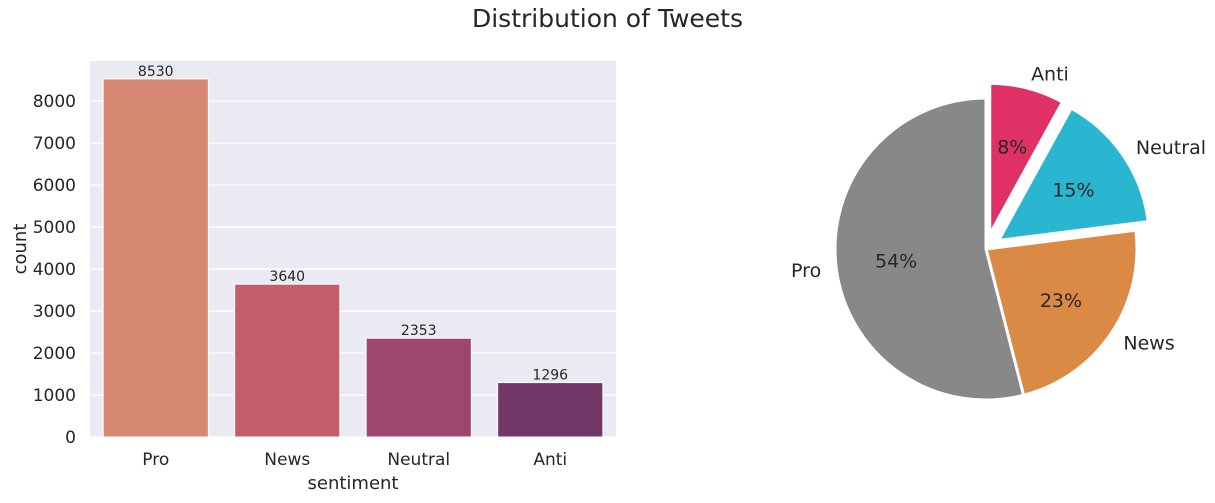  I want to click on y-tick-label: 7000, so click(54, 144).